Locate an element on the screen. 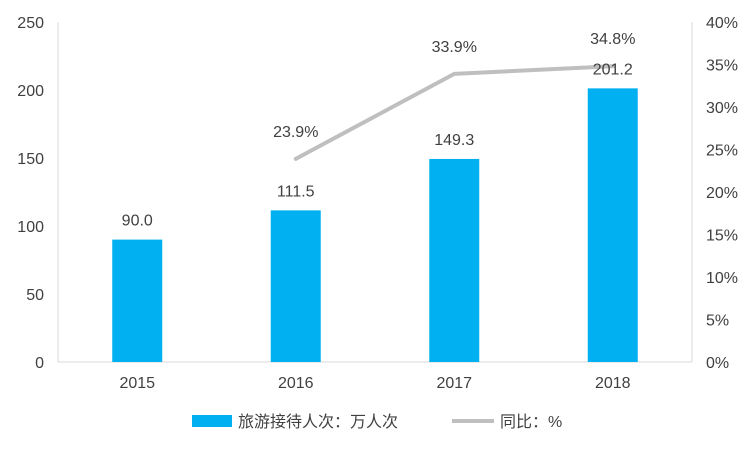 The height and width of the screenshot is (455, 750). bar-2018 is located at coordinates (613, 225).